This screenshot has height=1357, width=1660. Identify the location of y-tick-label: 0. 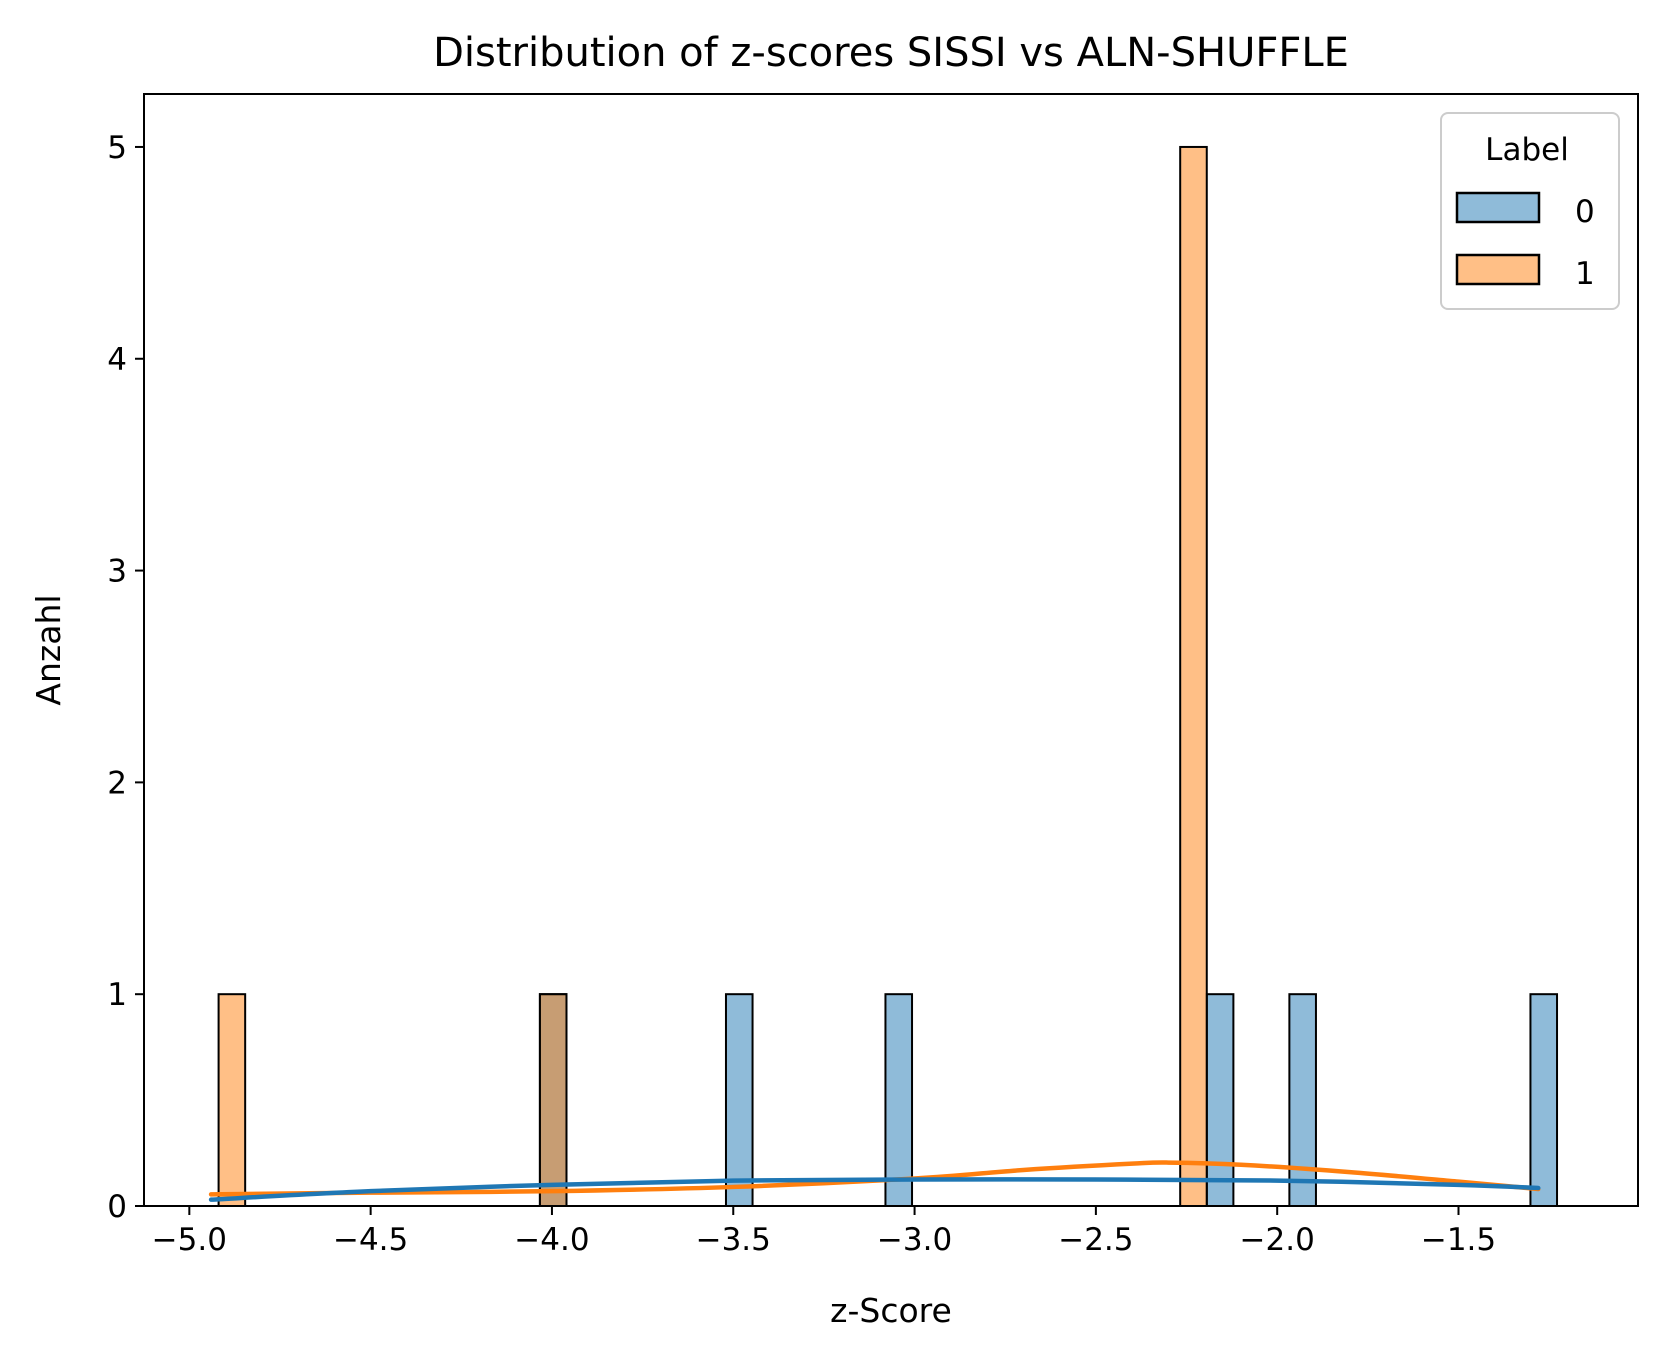
(117, 1207).